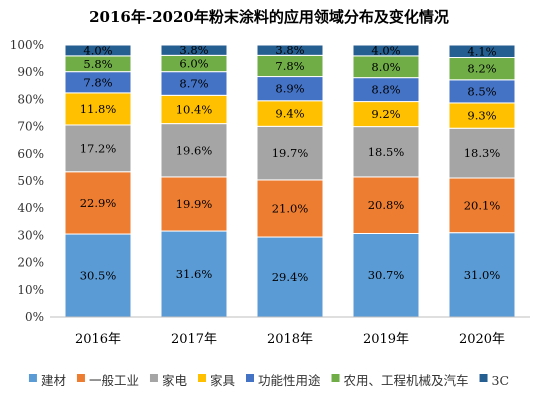 The image size is (538, 405). I want to click on data-label: 19.7%, so click(290, 153).